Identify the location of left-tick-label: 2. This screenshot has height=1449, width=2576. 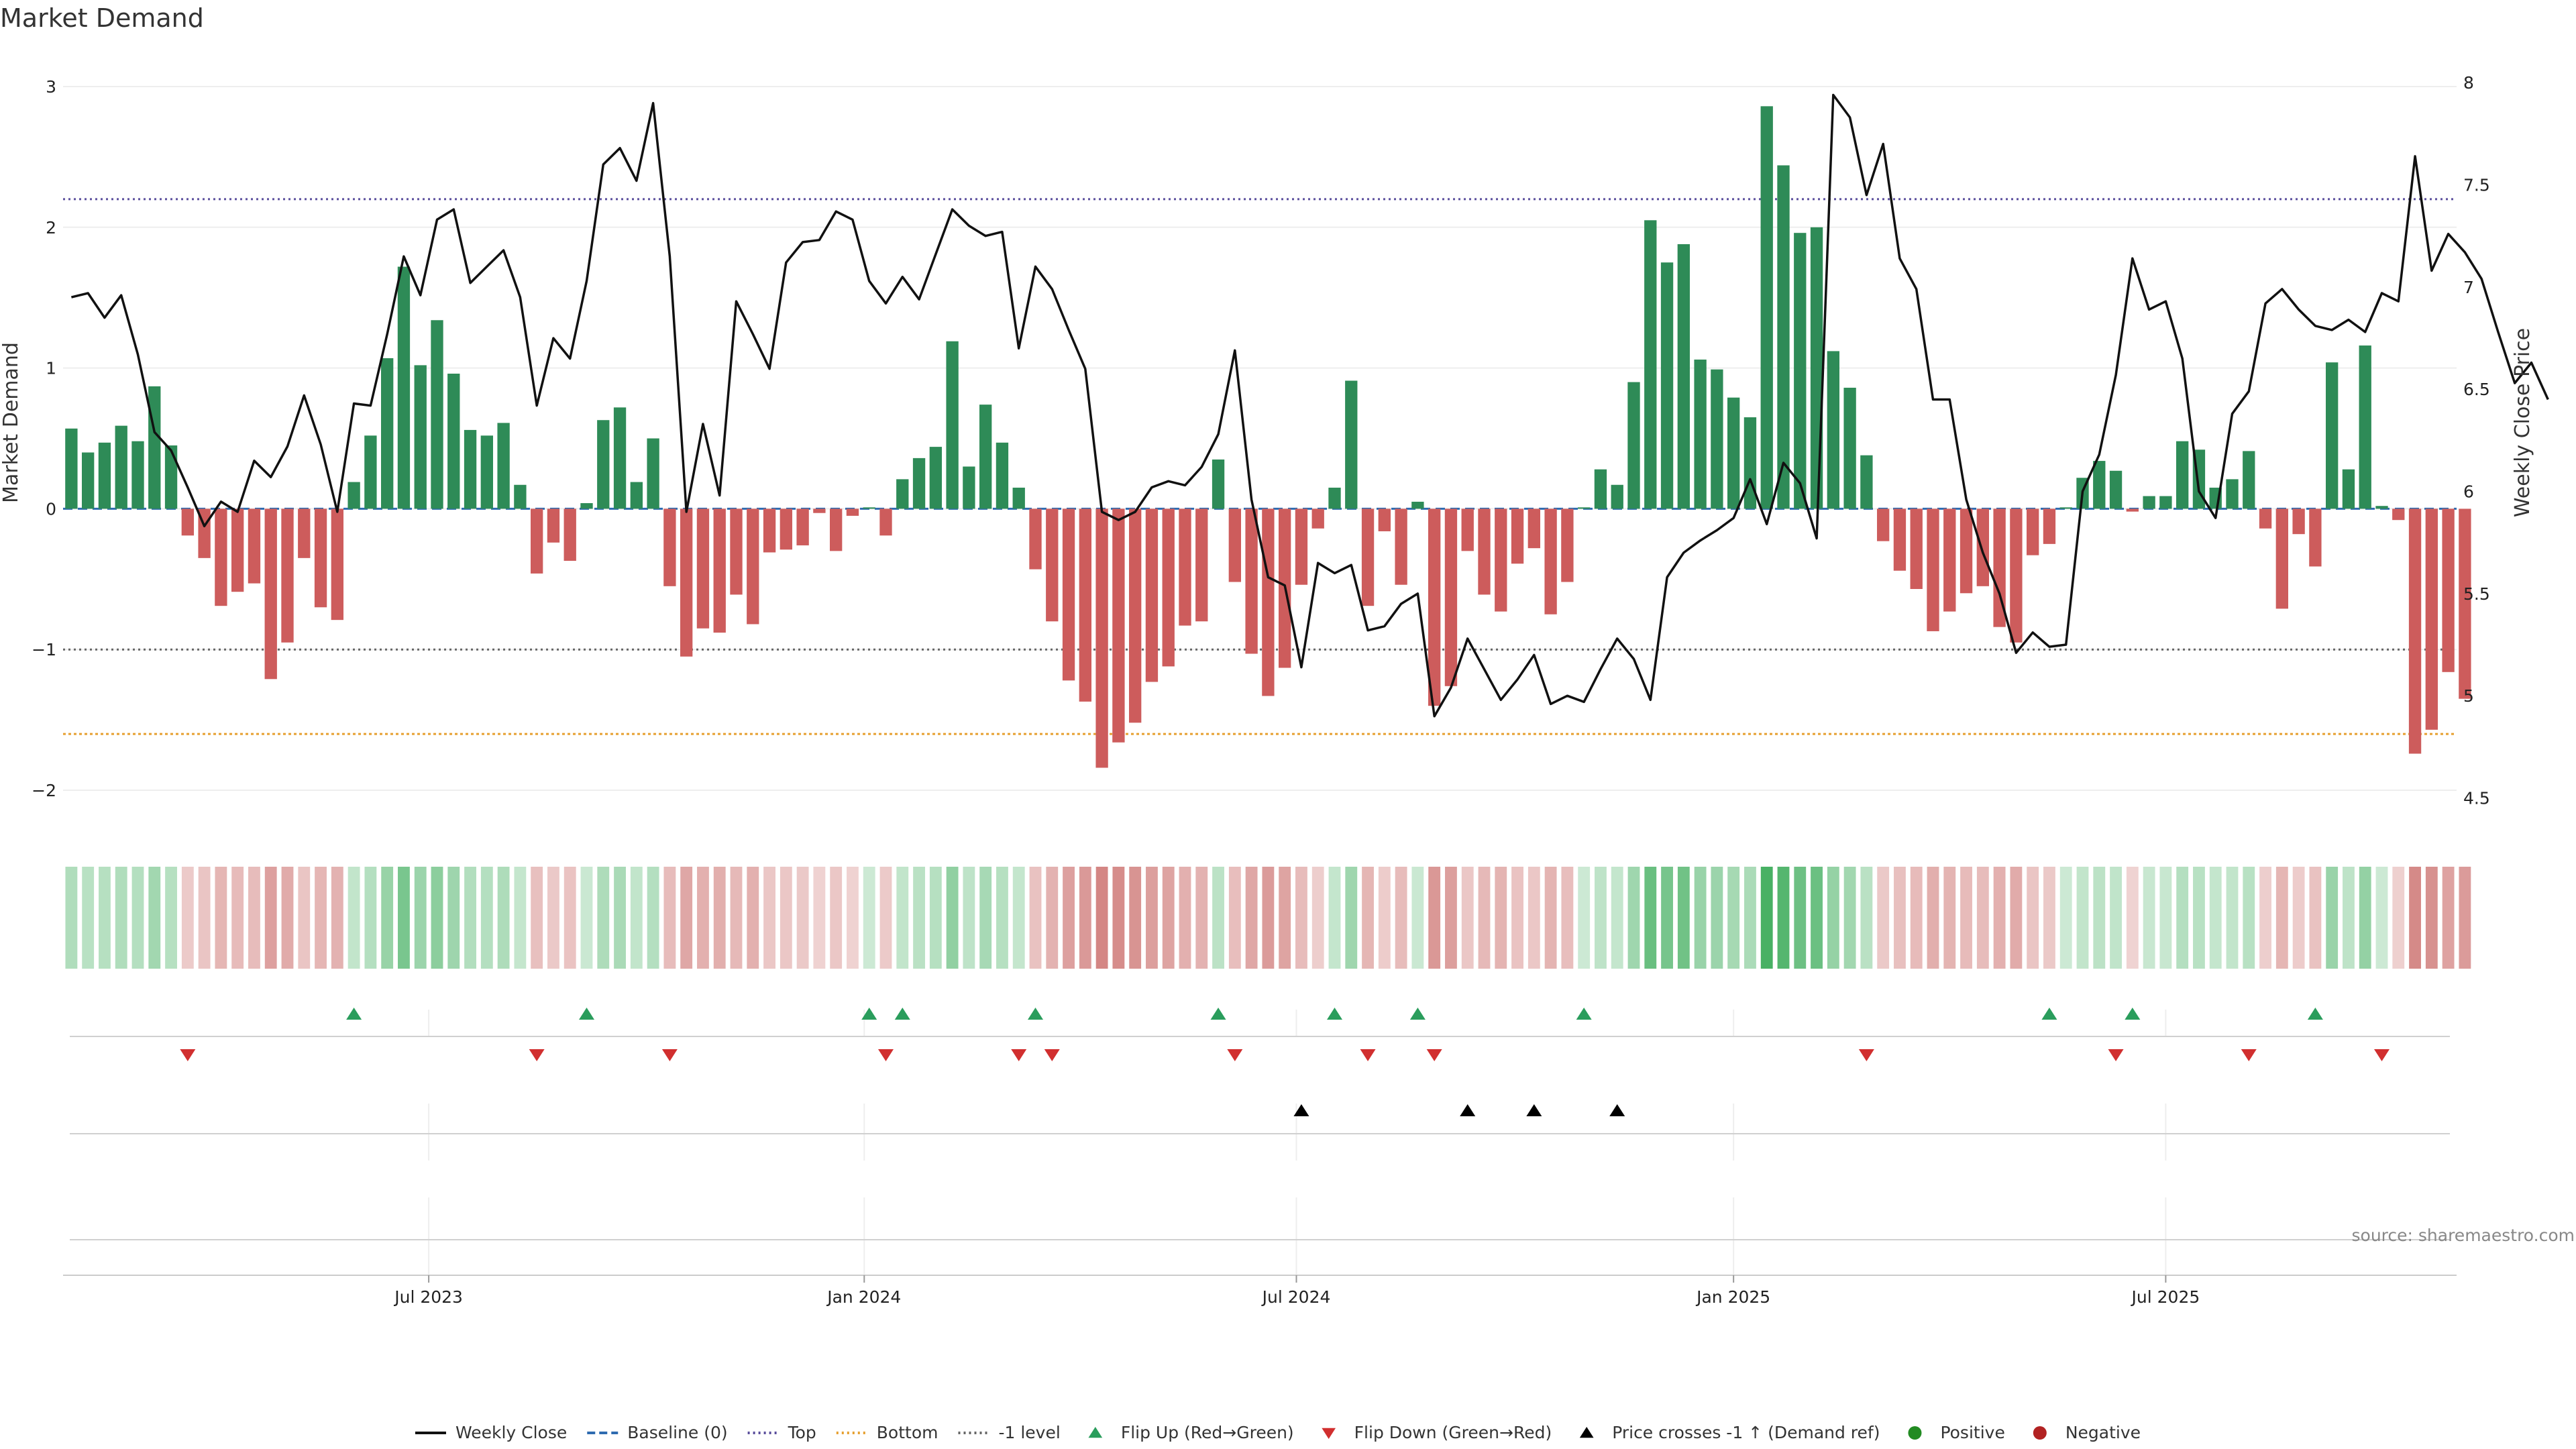
(51, 227).